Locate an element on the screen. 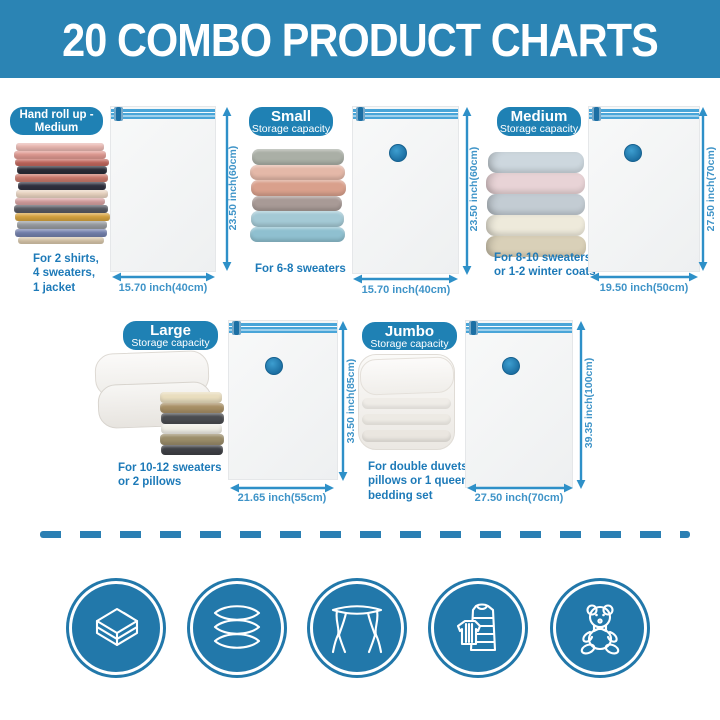 The width and height of the screenshot is (720, 720). sweater-stack-photo is located at coordinates (298, 195).